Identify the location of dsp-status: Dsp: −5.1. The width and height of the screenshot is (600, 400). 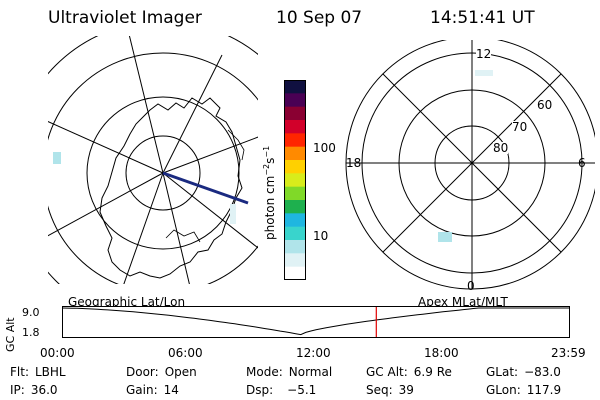
(281, 390).